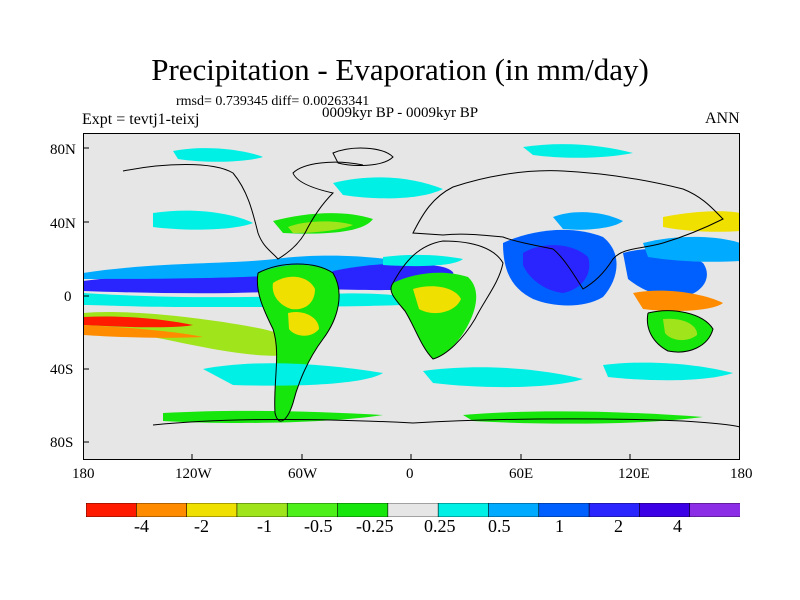  I want to click on colorbar, so click(413, 510).